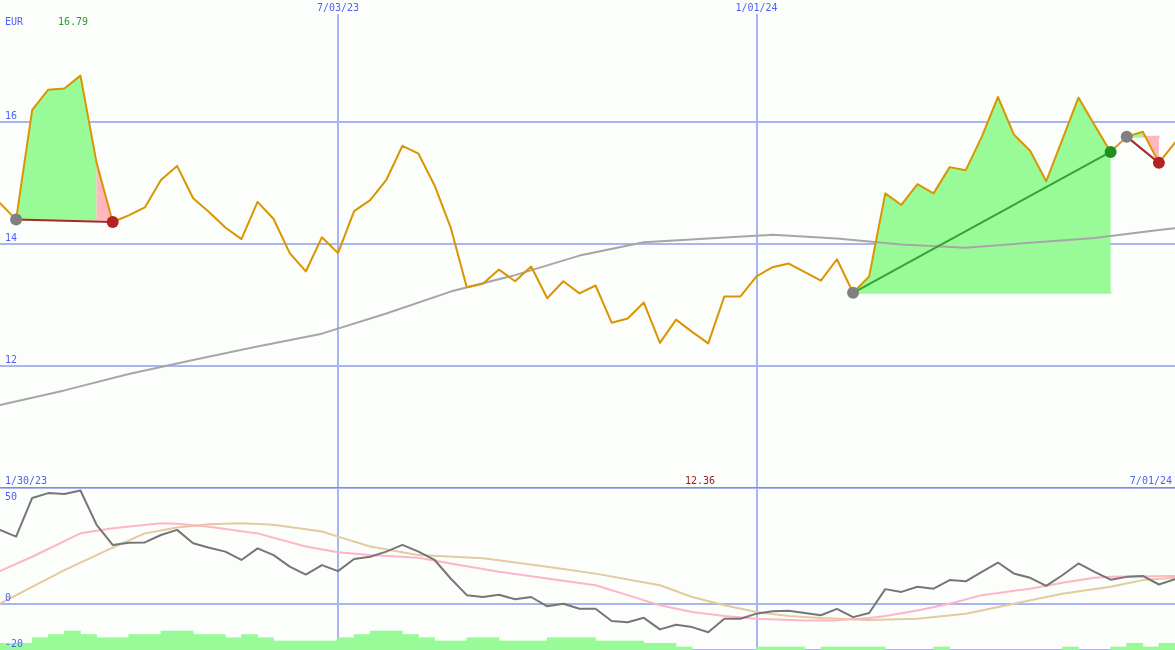  What do you see at coordinates (1150, 480) in the screenshot?
I see `annotation: 7/01/24` at bounding box center [1150, 480].